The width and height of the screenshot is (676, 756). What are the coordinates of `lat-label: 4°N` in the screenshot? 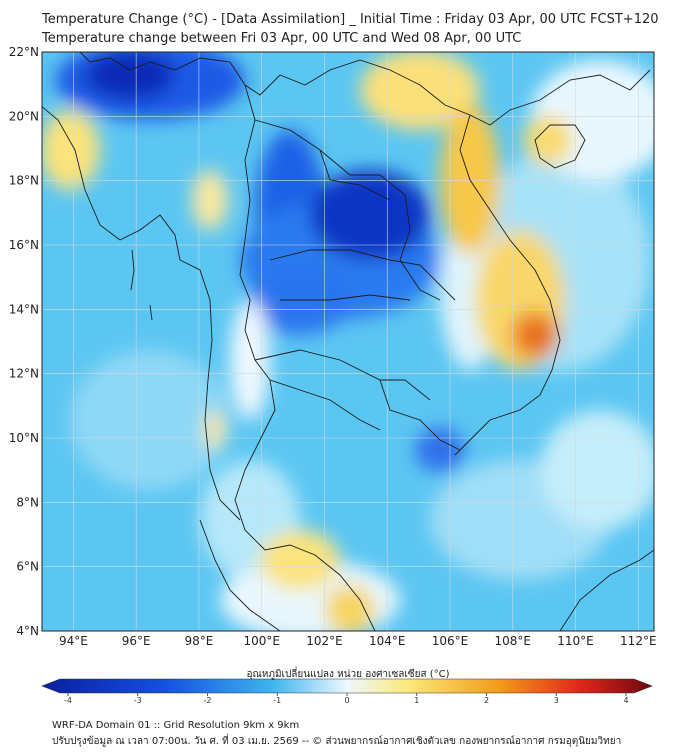 It's located at (27, 631).